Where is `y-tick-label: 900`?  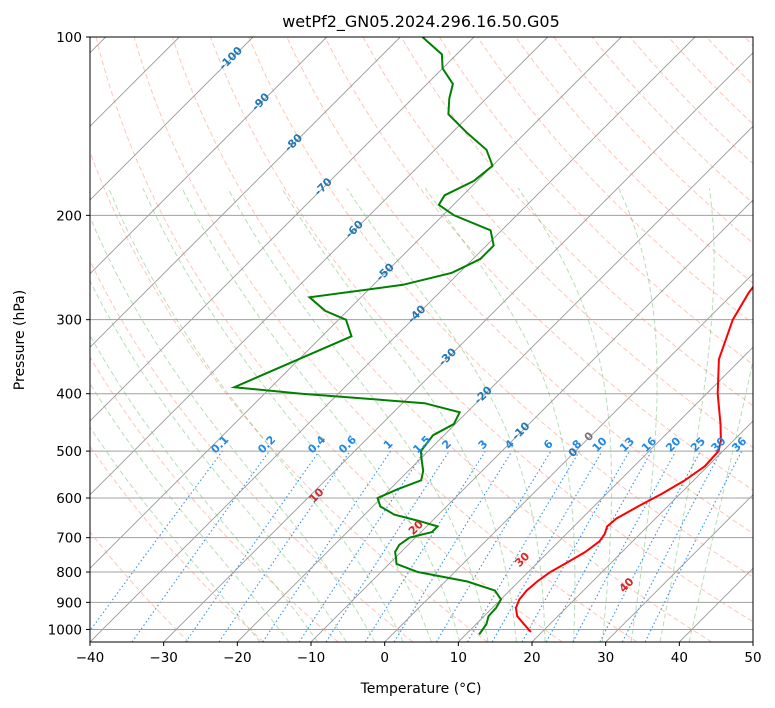
y-tick-label: 900 is located at coordinates (69, 603).